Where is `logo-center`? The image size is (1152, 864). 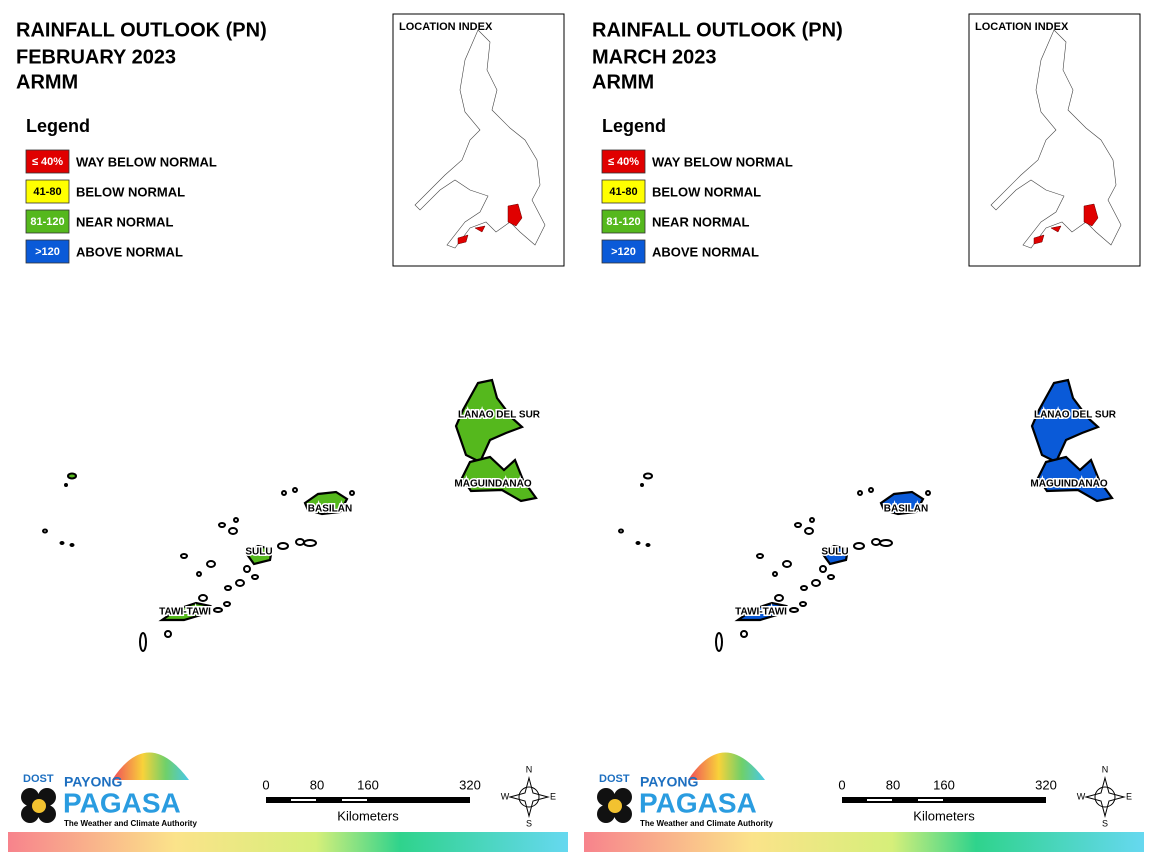
logo-center is located at coordinates (615, 806).